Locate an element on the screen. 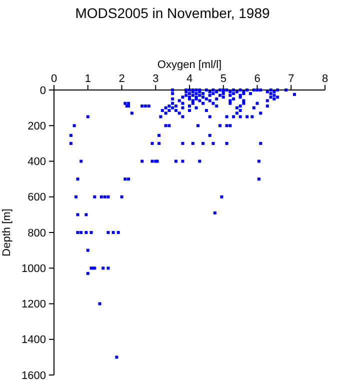 This screenshot has height=384, width=345. x-tick-label: 8 is located at coordinates (325, 79).